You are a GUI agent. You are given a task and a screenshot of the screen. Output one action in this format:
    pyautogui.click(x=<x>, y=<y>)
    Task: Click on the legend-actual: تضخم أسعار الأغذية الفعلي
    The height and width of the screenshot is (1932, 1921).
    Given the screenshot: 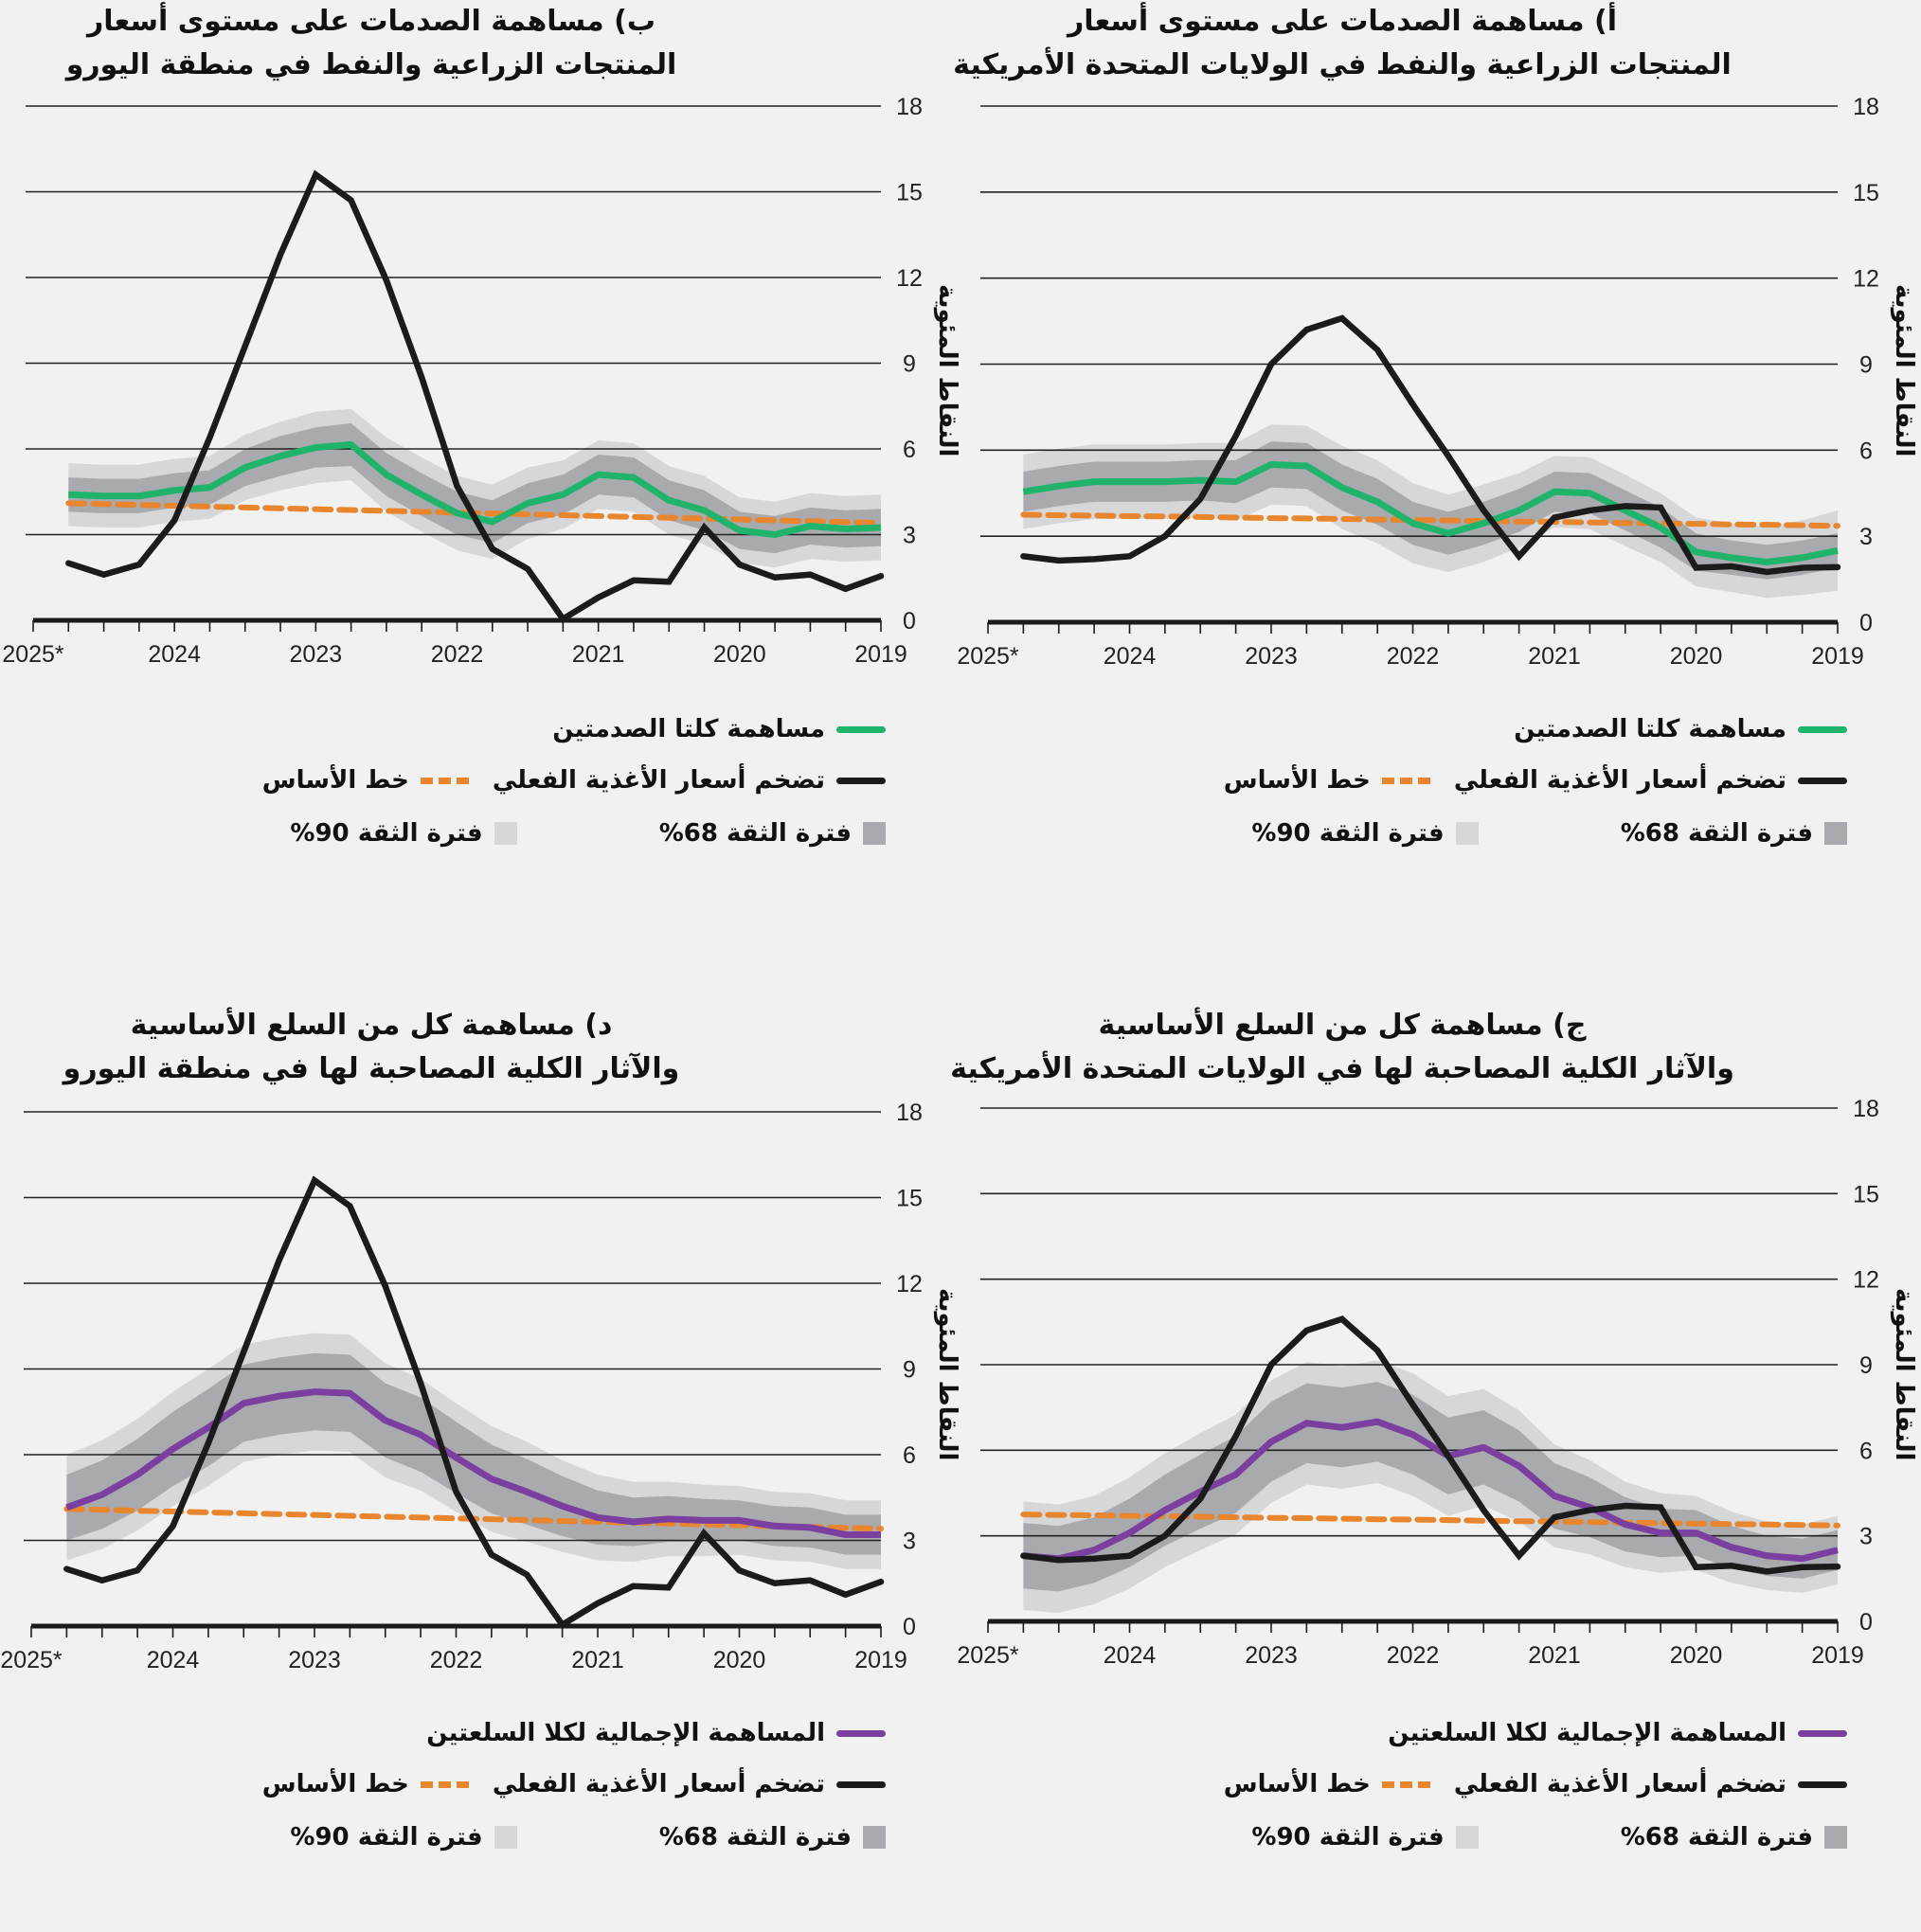 What is the action you would take?
    pyautogui.click(x=689, y=780)
    